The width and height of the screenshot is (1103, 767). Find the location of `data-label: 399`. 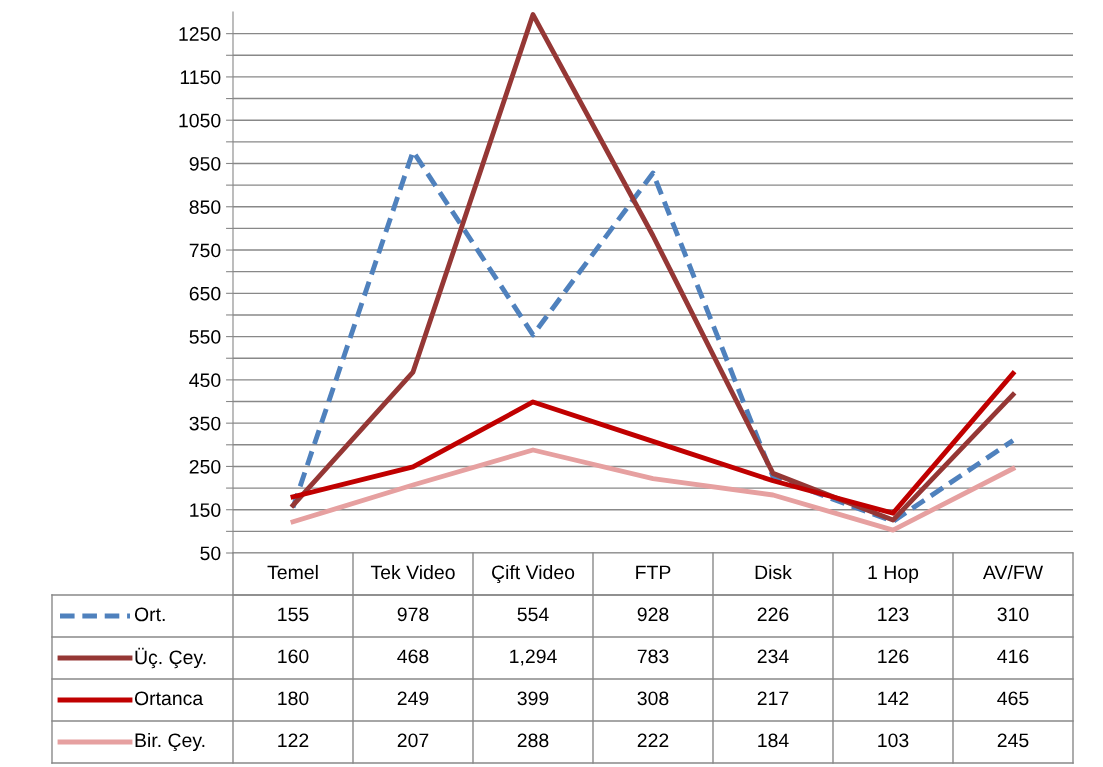

data-label: 399 is located at coordinates (533, 698).